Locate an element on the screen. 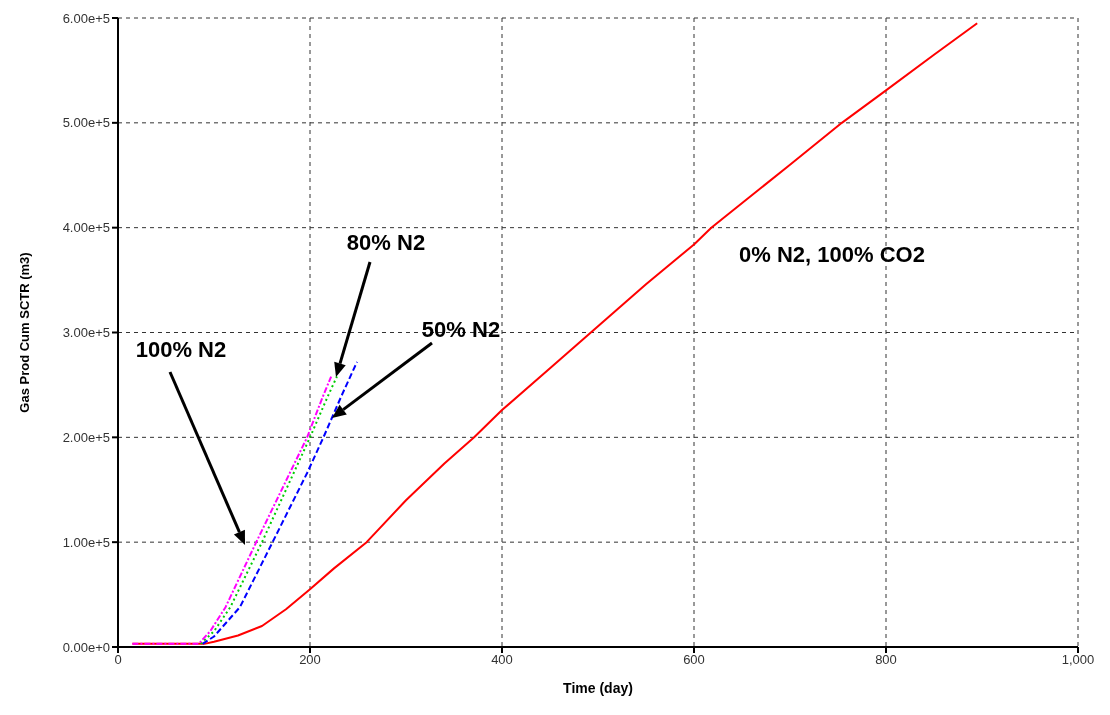 The image size is (1110, 715). y-tick-label: 6.00e+5 is located at coordinates (86, 18).